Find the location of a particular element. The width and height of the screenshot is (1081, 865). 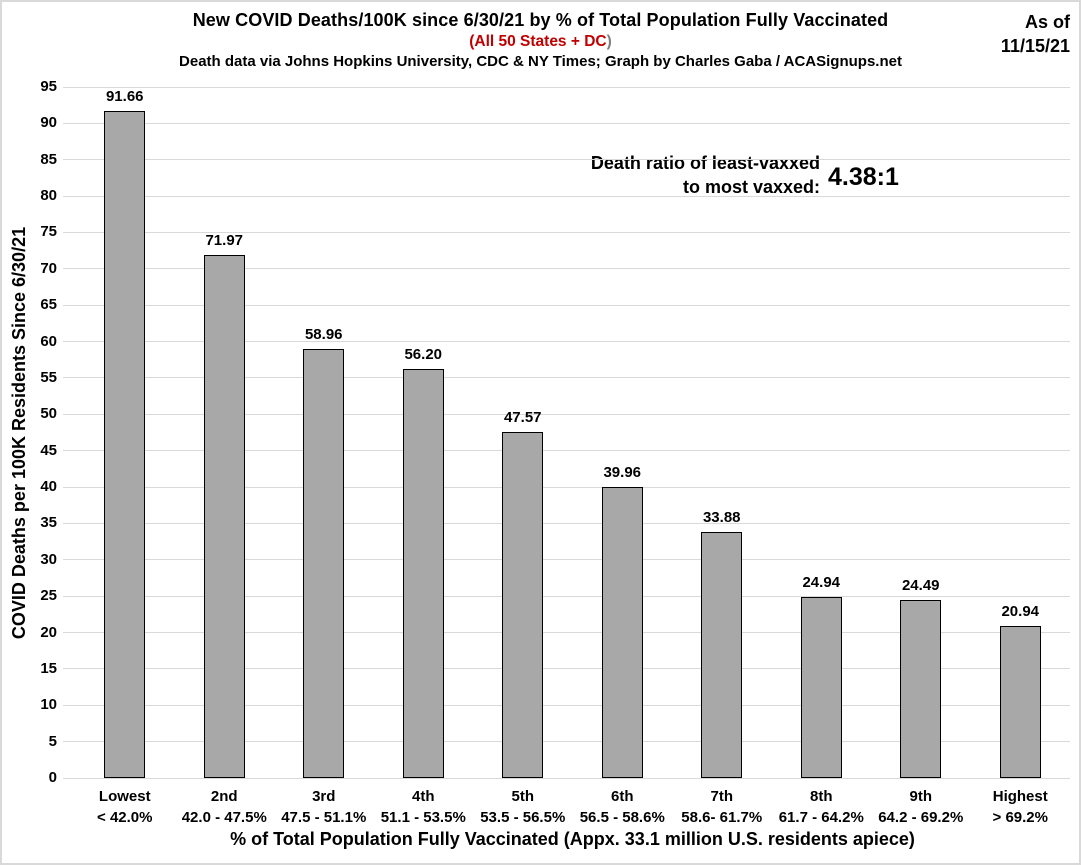

x-category-label: Lowest < 42.0% is located at coordinates (125, 807).